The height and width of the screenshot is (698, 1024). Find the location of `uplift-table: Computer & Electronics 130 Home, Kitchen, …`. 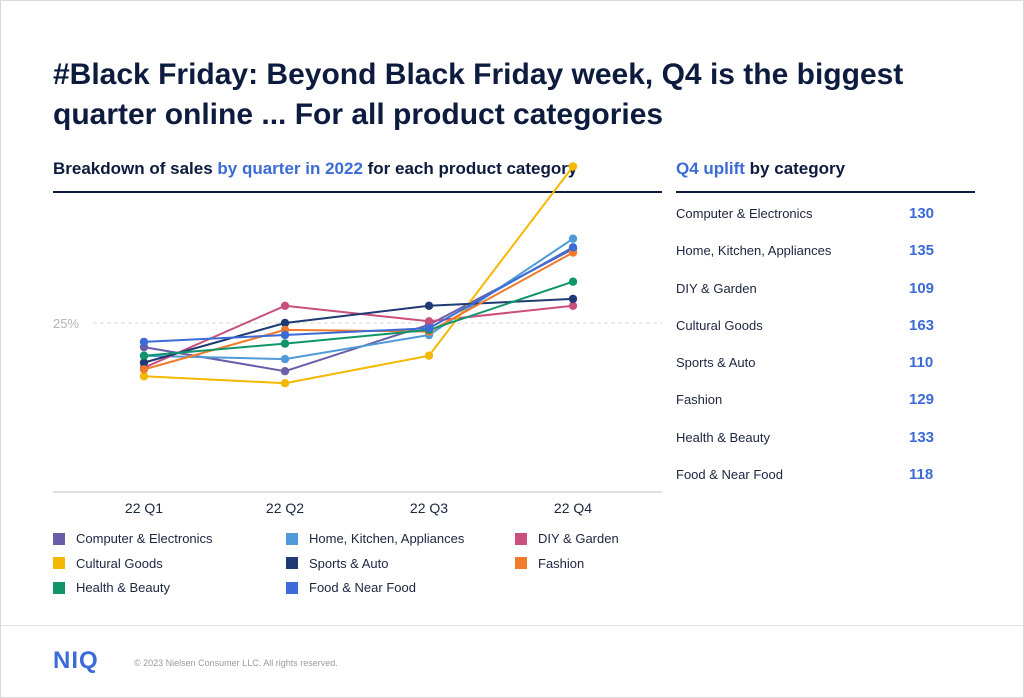

uplift-table: Computer & Electronics 130 Home, Kitchen, … is located at coordinates (821, 346).